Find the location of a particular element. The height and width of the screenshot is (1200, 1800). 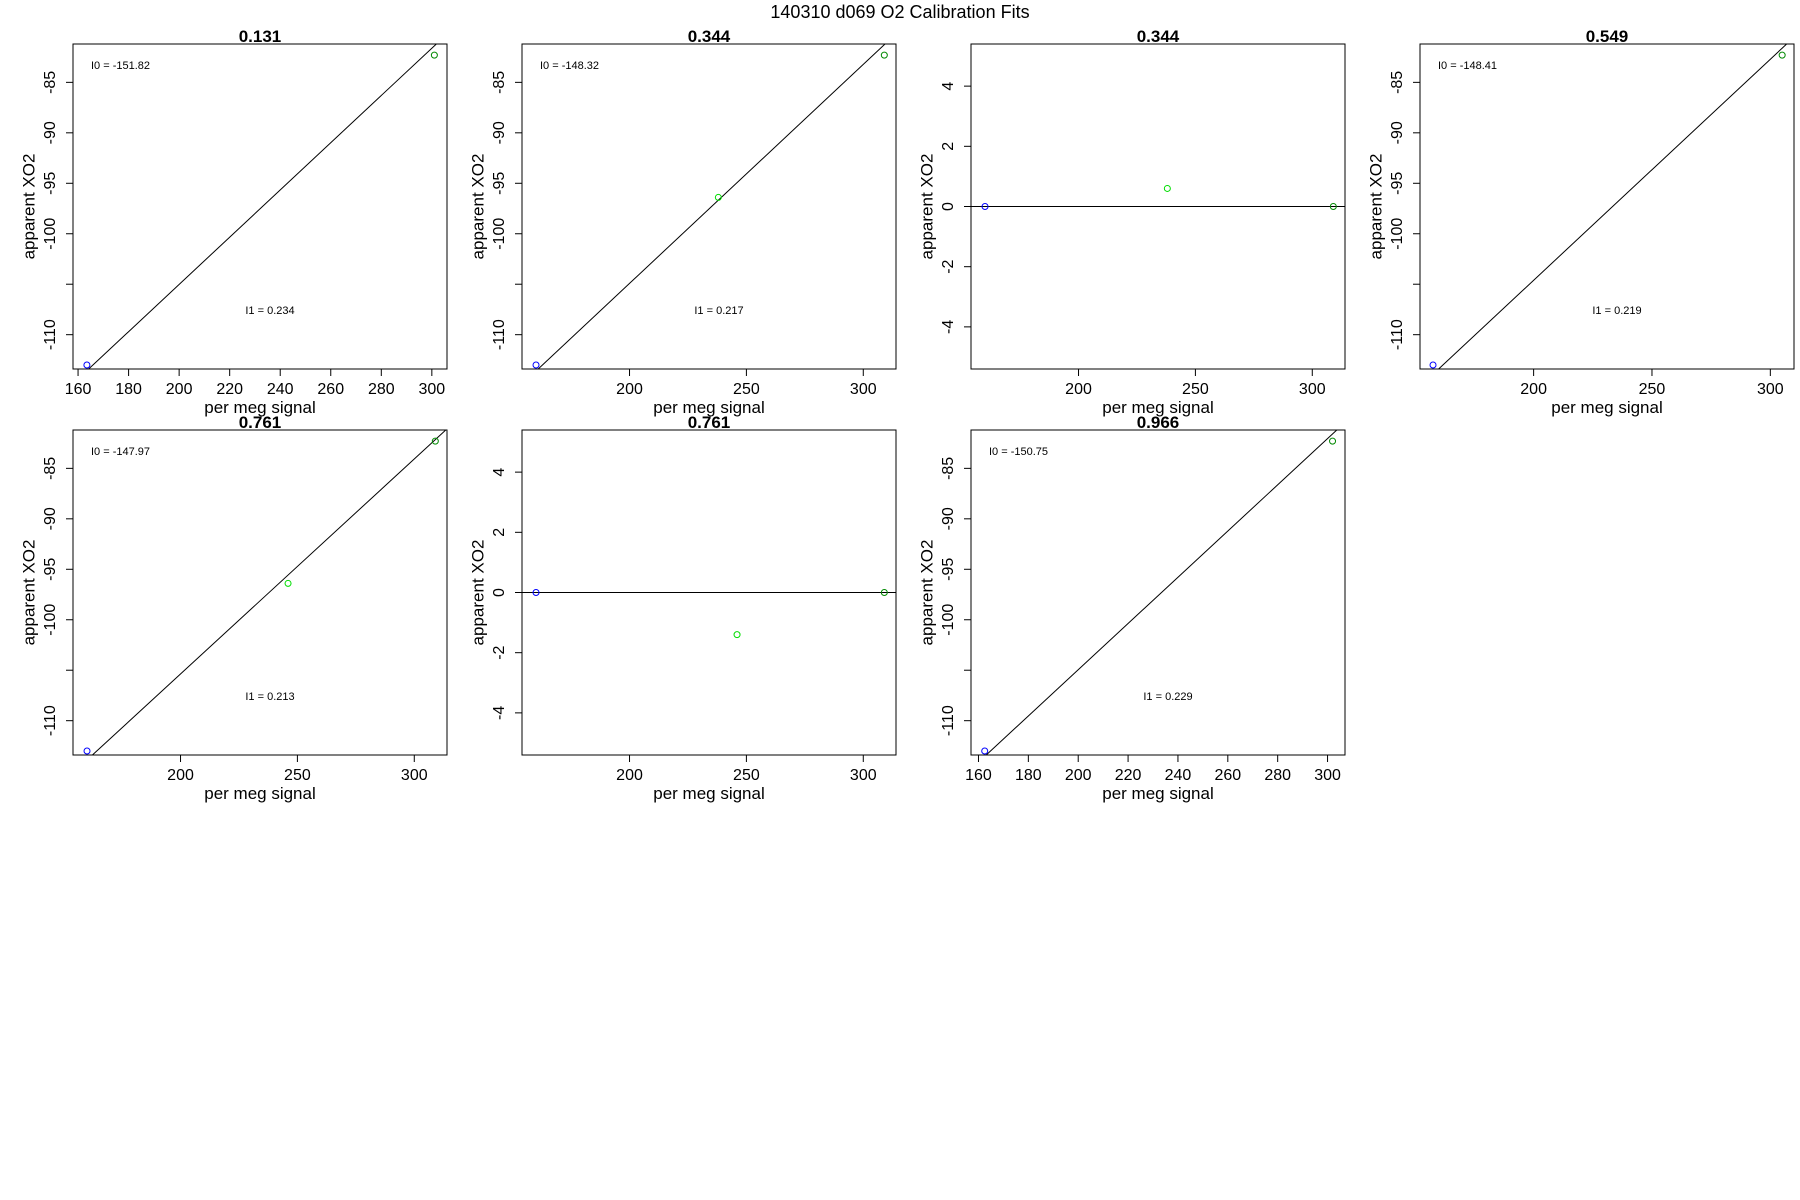

slope-label: I1 = 0.219 is located at coordinates (1616, 311).